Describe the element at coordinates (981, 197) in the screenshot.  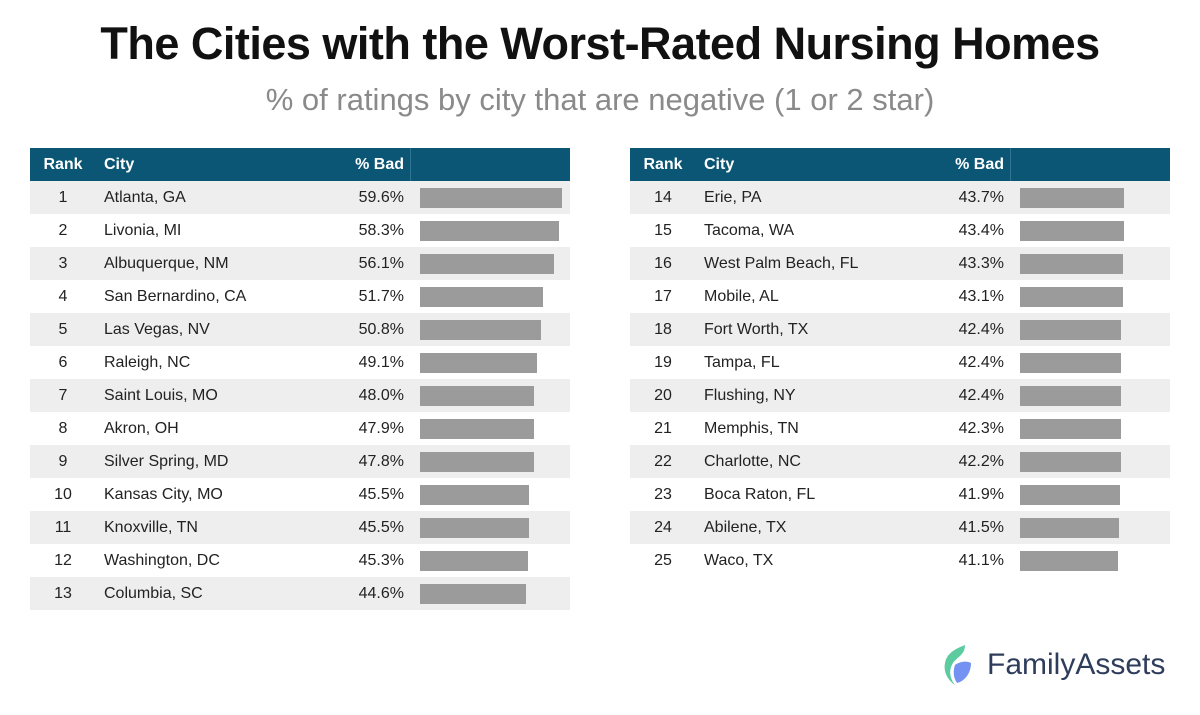
I see `pct-bad-cell: 43.7%` at that location.